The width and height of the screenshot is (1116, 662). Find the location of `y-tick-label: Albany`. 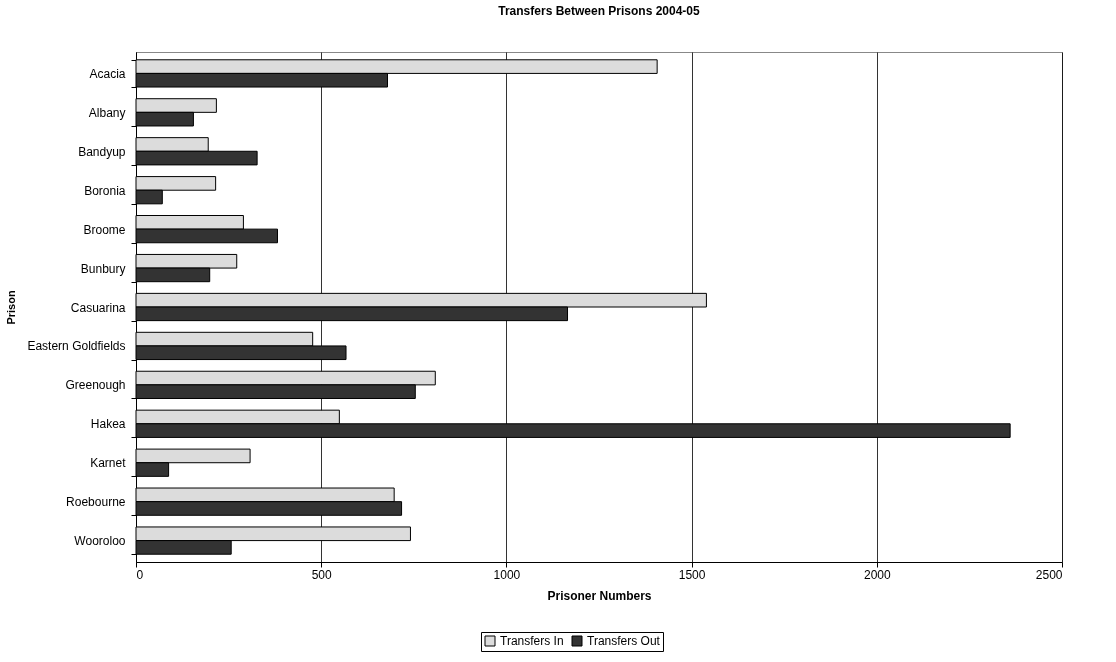

y-tick-label: Albany is located at coordinates (107, 112).